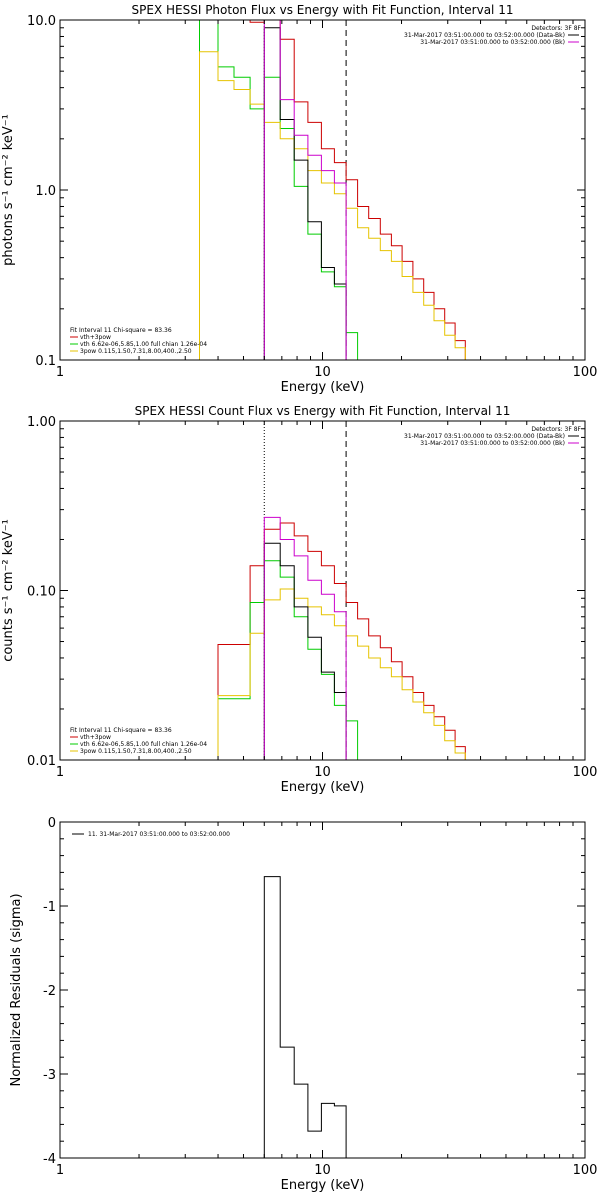 The width and height of the screenshot is (600, 1200). I want to click on y-tick-label: 0.01, so click(41, 761).